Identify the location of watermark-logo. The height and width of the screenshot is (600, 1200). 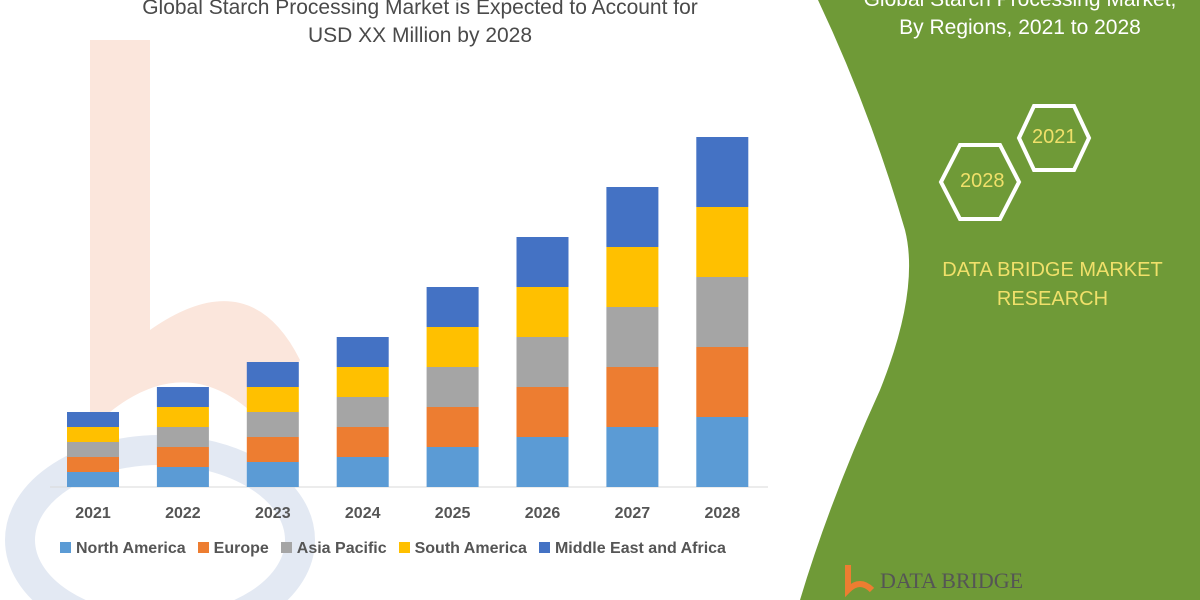
(195, 235).